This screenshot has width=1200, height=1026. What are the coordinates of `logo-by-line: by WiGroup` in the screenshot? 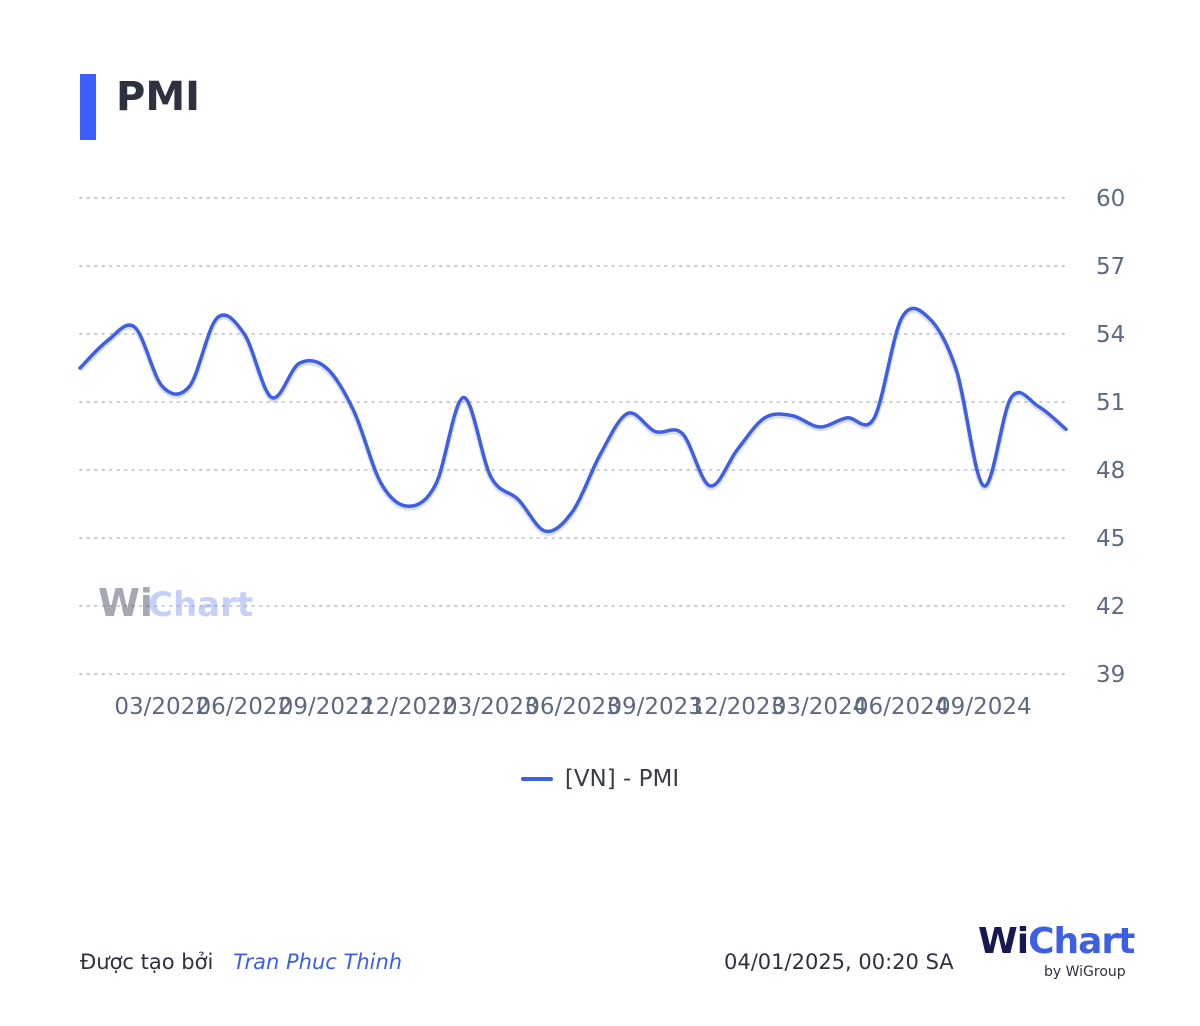 It's located at (1085, 972).